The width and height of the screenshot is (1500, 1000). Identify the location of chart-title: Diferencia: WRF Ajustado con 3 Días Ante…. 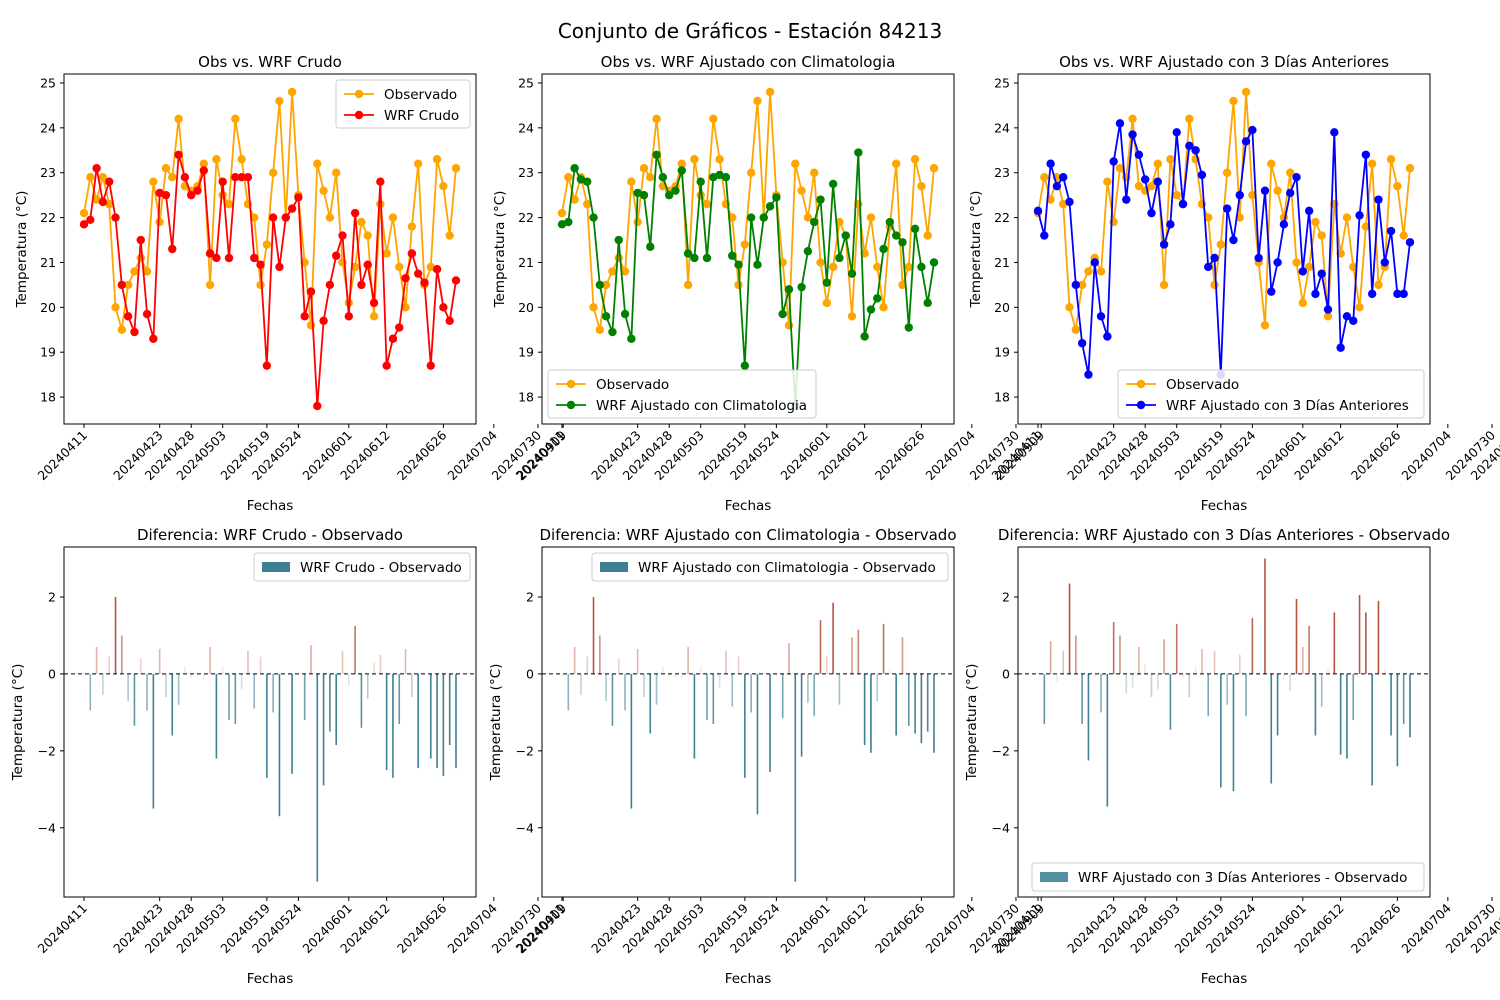
(1224, 535).